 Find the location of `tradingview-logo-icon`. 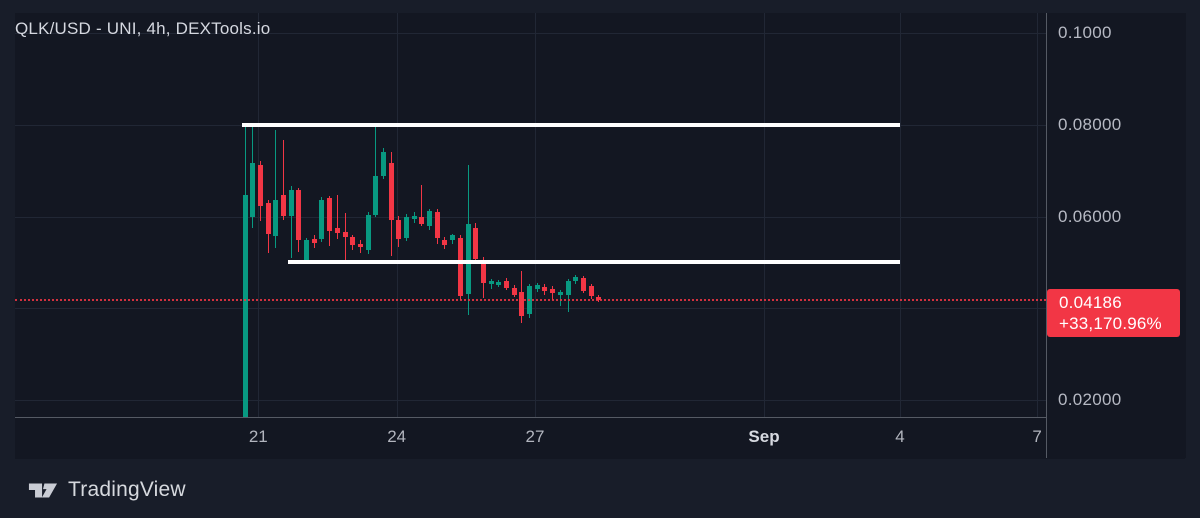

tradingview-logo-icon is located at coordinates (43, 490).